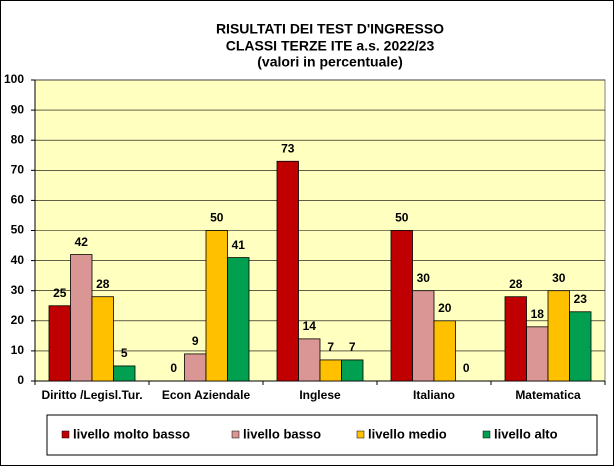 The height and width of the screenshot is (466, 614). Describe the element at coordinates (322, 435) in the screenshot. I see `legend-box` at that location.